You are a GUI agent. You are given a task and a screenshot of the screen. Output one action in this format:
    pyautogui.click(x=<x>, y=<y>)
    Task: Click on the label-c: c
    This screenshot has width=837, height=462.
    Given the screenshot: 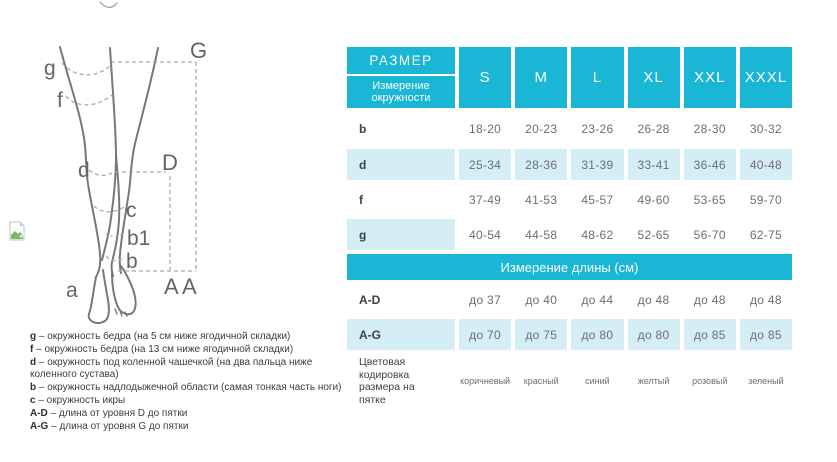 What is the action you would take?
    pyautogui.click(x=131, y=210)
    